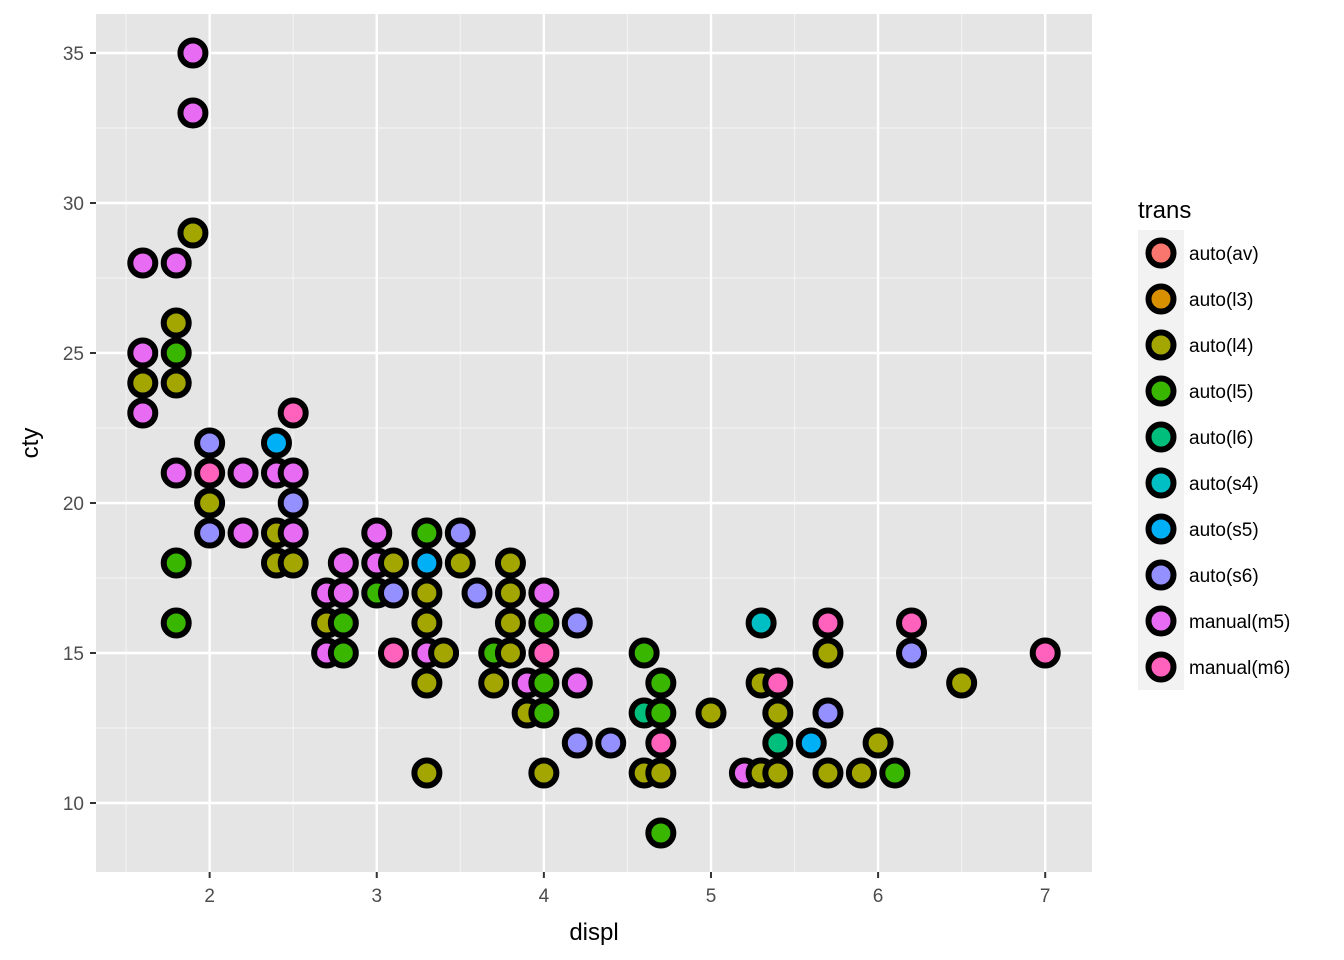 The width and height of the screenshot is (1344, 960). I want to click on legend-title: trans, so click(1164, 210).